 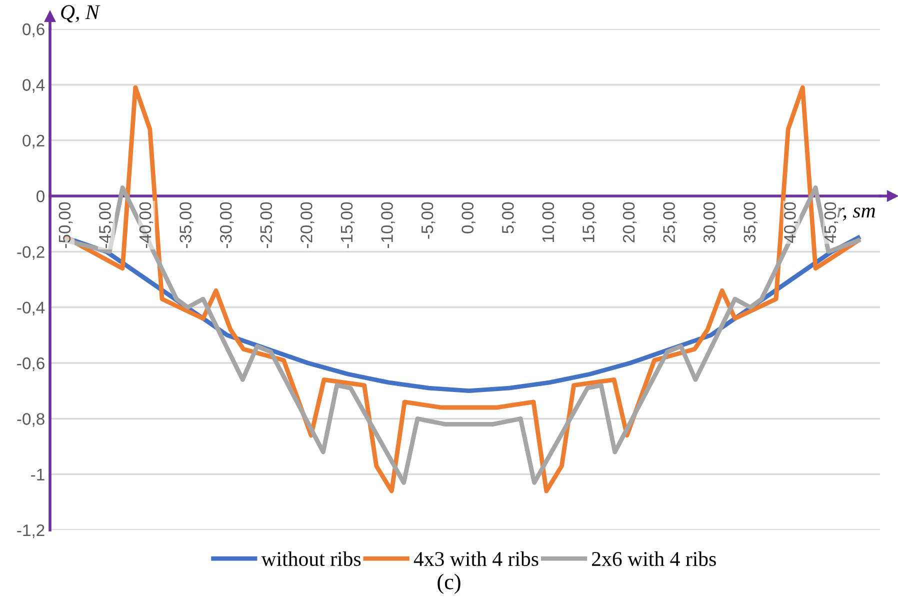 What do you see at coordinates (791, 222) in the screenshot?
I see `x-tick-label: 40,00` at bounding box center [791, 222].